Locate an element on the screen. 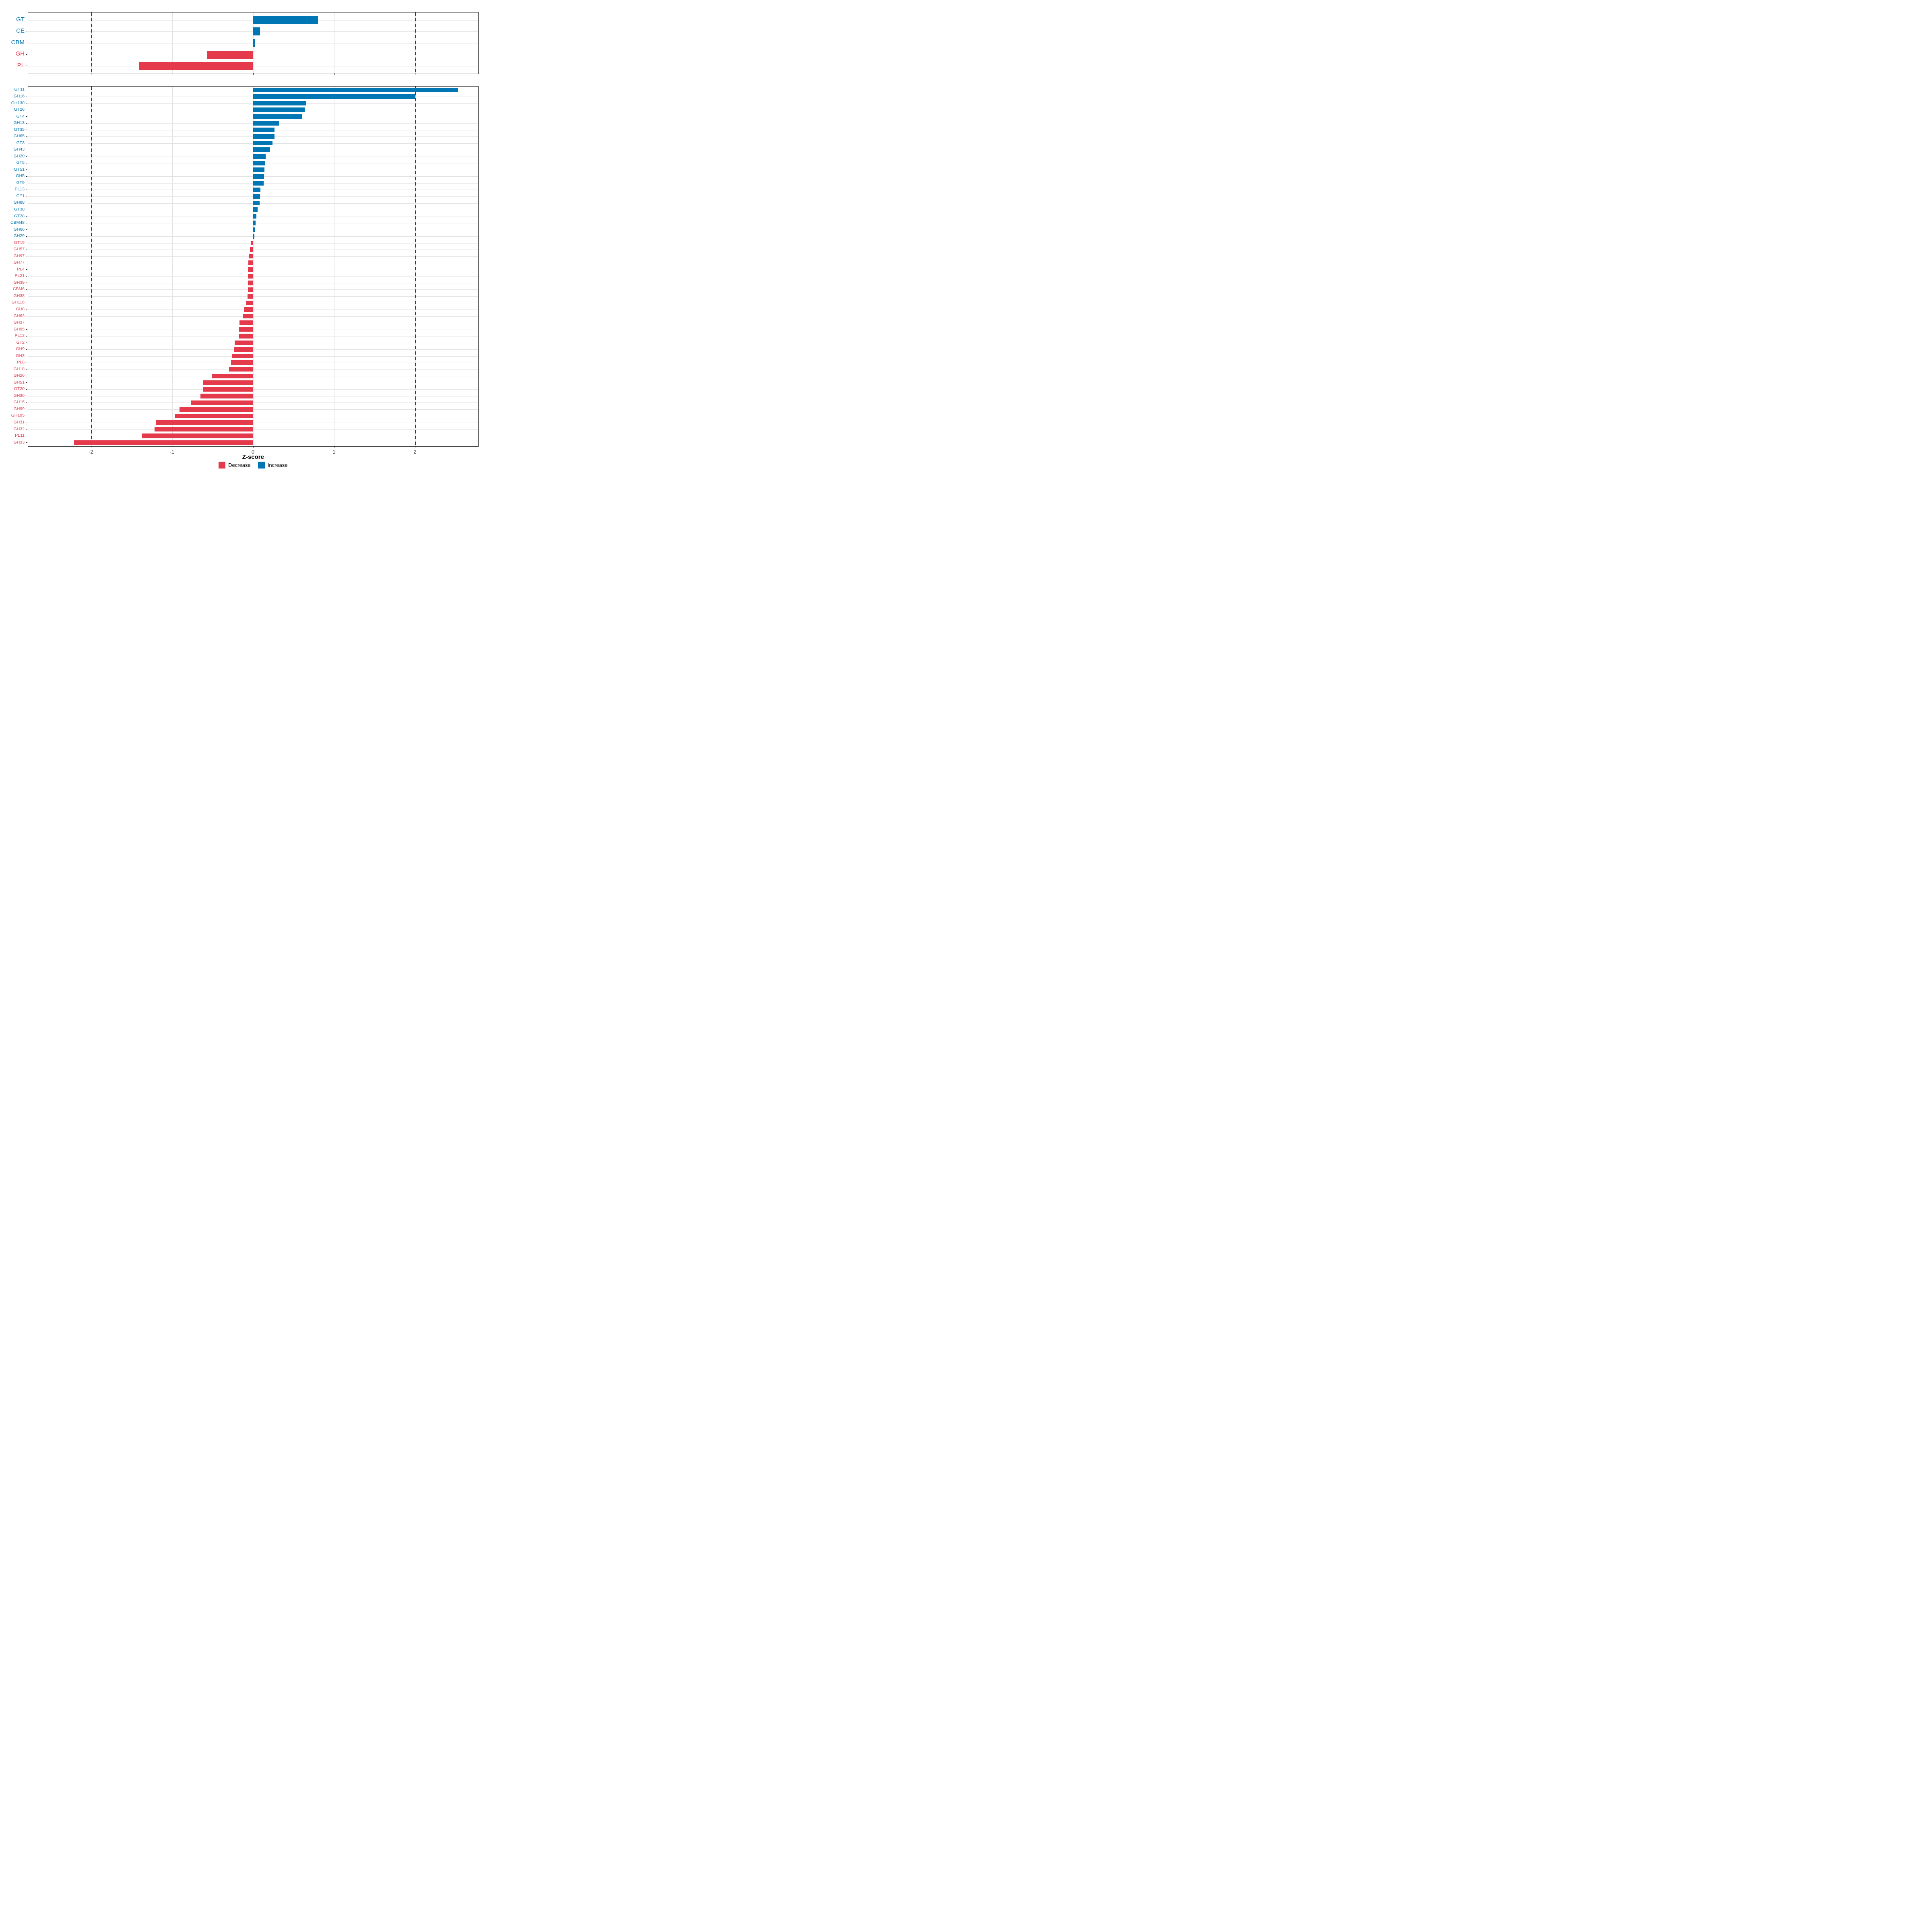 This screenshot has width=1932, height=1932. y-axis-label: GH20 is located at coordinates (19, 156).